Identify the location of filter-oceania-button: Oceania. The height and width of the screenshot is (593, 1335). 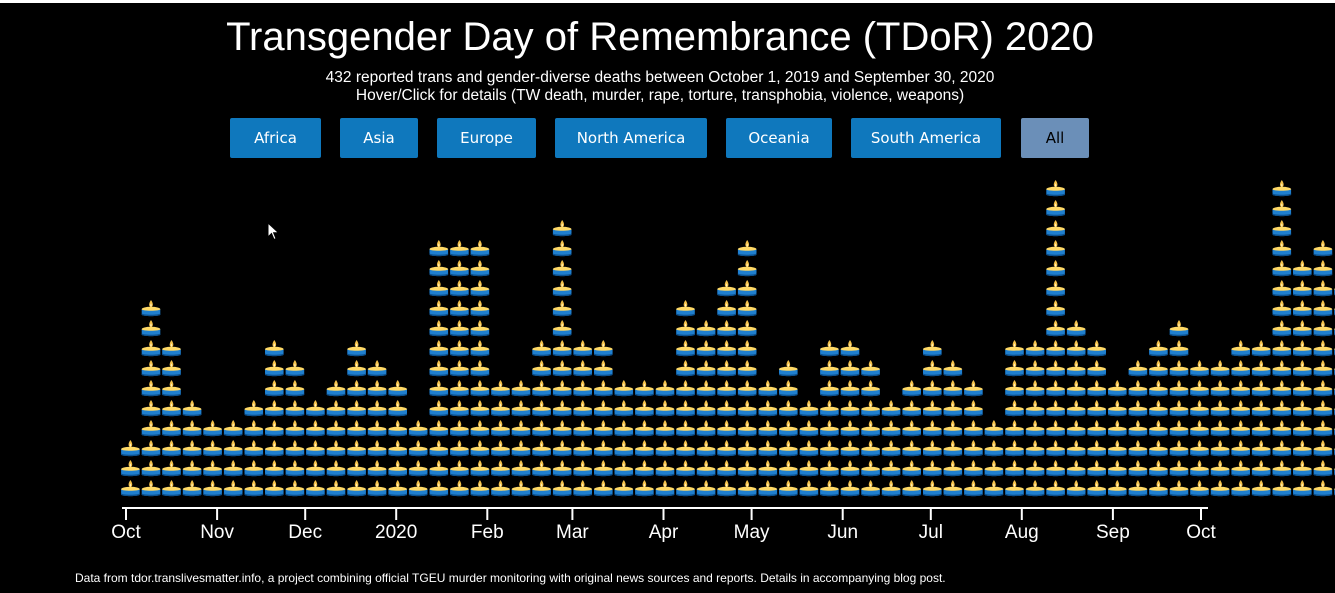
(779, 138).